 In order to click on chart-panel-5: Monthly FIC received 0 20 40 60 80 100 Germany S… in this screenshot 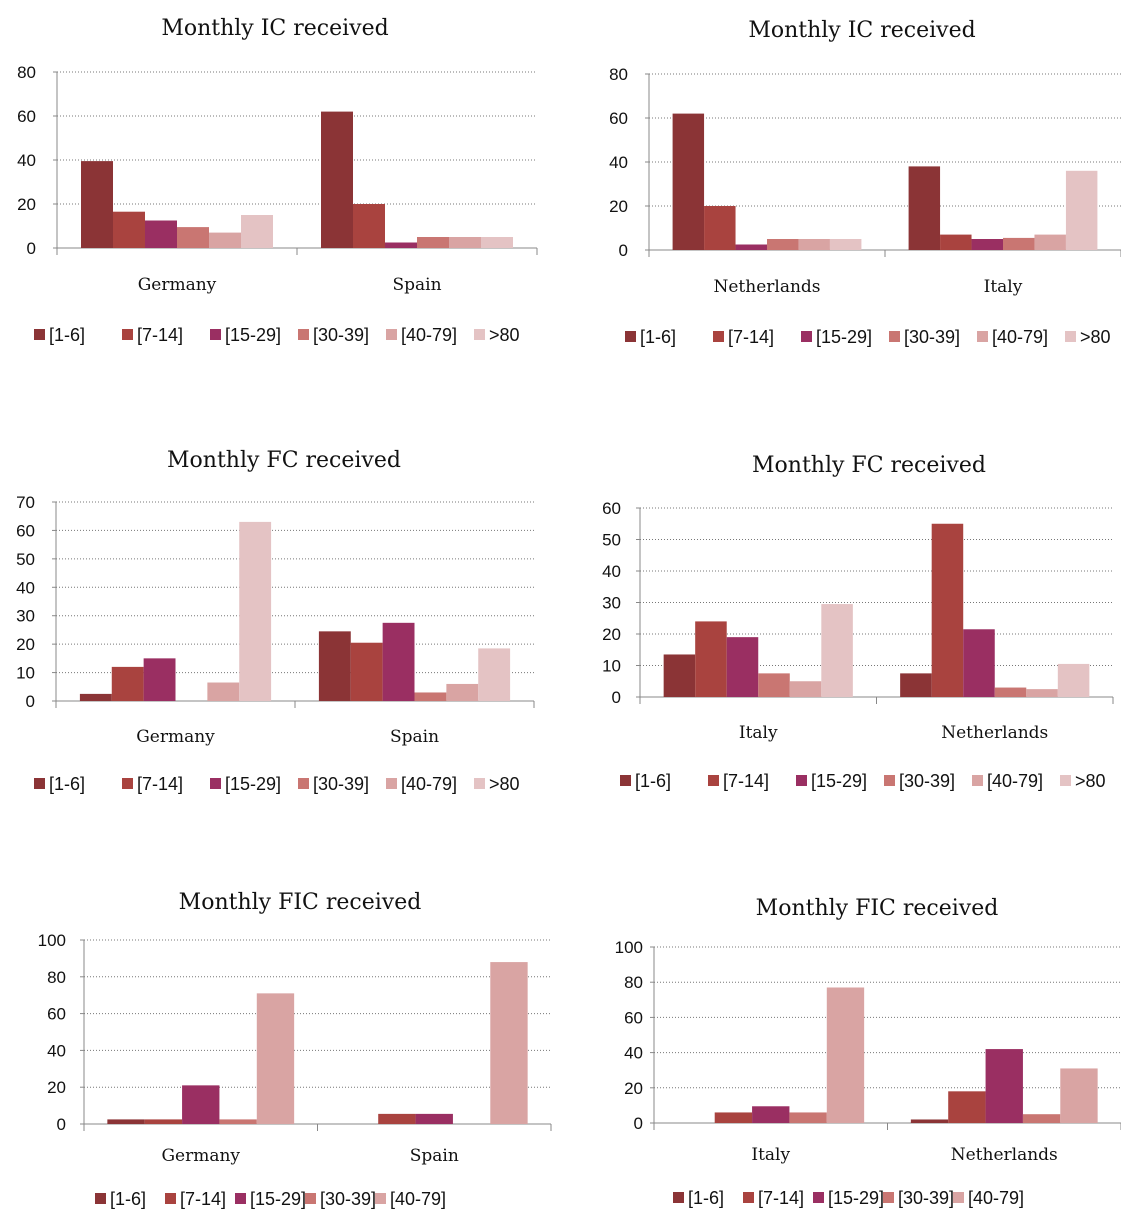, I will do `click(295, 1049)`.